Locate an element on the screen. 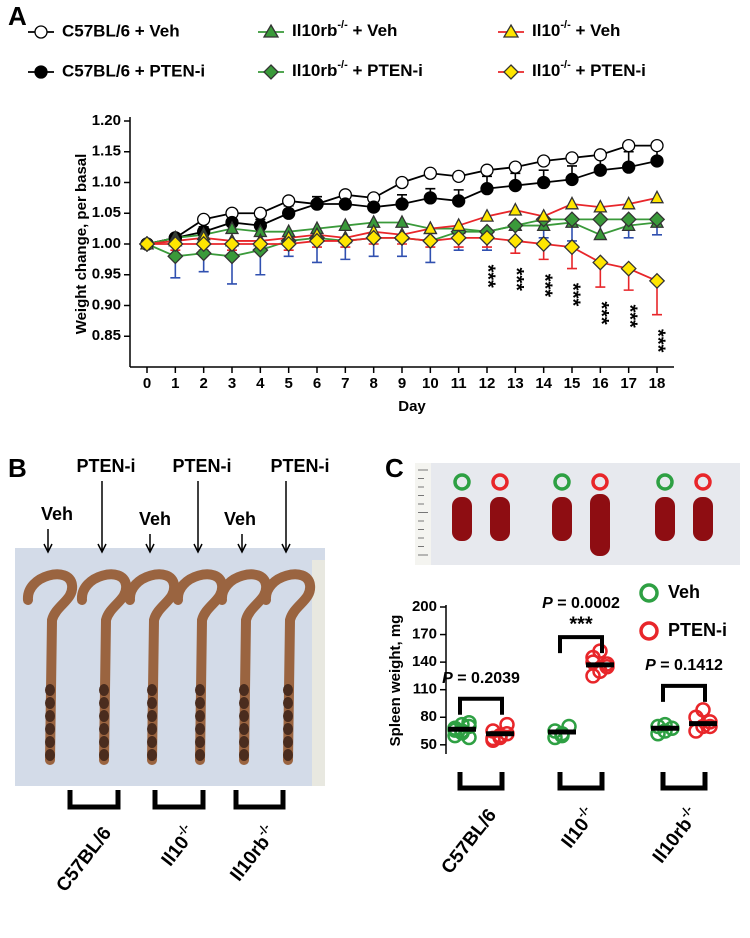 The height and width of the screenshot is (938, 750). y-tick-label: 0.85 is located at coordinates (106, 335).